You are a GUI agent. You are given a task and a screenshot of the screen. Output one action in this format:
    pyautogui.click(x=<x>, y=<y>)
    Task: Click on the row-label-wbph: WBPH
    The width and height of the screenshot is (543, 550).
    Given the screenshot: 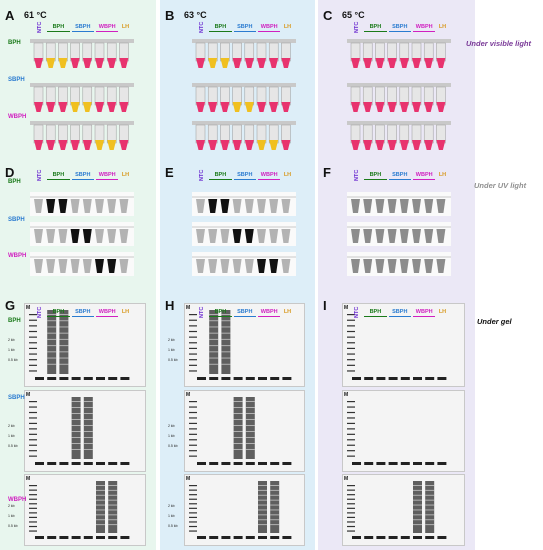 What is the action you would take?
    pyautogui.click(x=17, y=256)
    